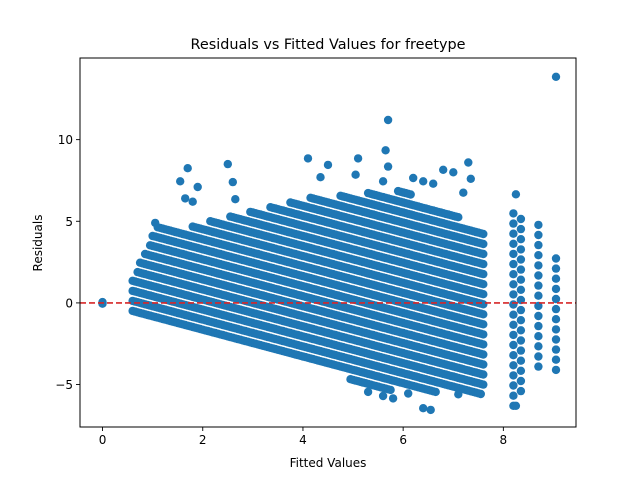 This screenshot has width=640, height=484. I want to click on y-tick-label: −5, so click(64, 385).